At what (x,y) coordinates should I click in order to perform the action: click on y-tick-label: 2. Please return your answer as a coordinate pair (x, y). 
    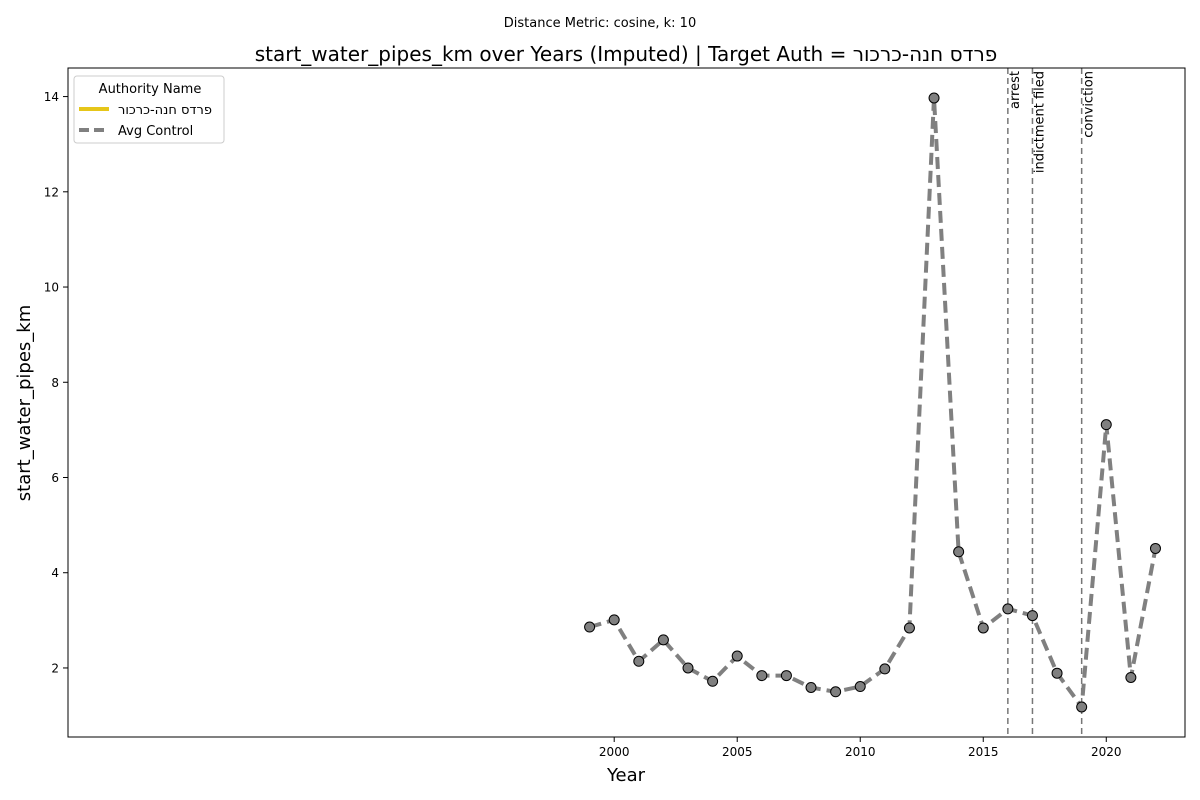
    Looking at the image, I should click on (55, 668).